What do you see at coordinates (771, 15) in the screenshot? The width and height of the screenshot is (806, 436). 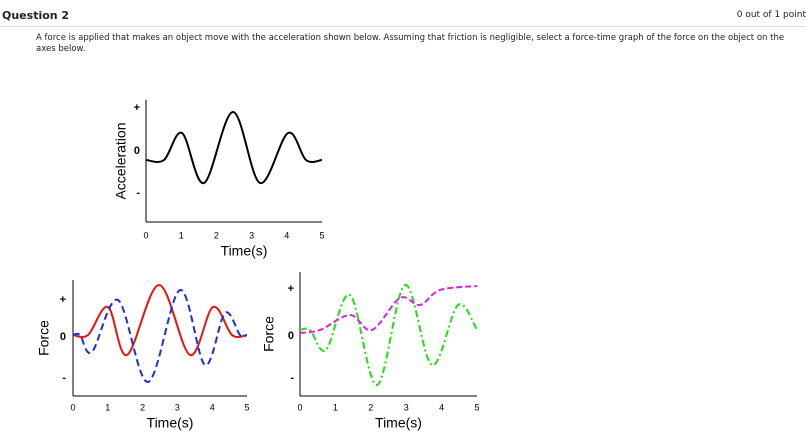 I see `question-points: 0 out of 1 point` at bounding box center [771, 15].